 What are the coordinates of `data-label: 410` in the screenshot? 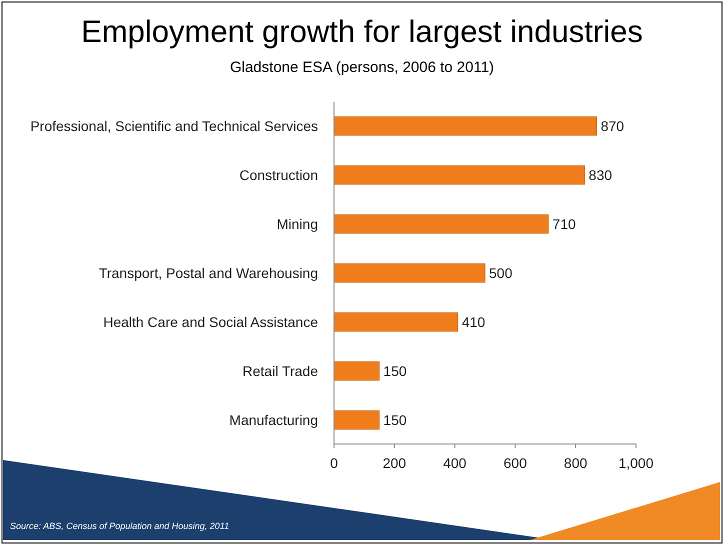 It's located at (474, 322).